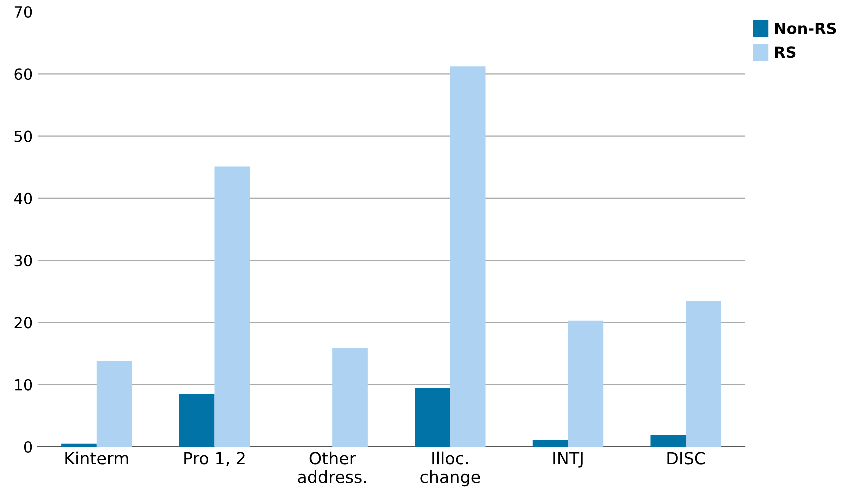 This screenshot has height=498, width=856. Describe the element at coordinates (23, 385) in the screenshot. I see `y-tick-label: 10` at that location.